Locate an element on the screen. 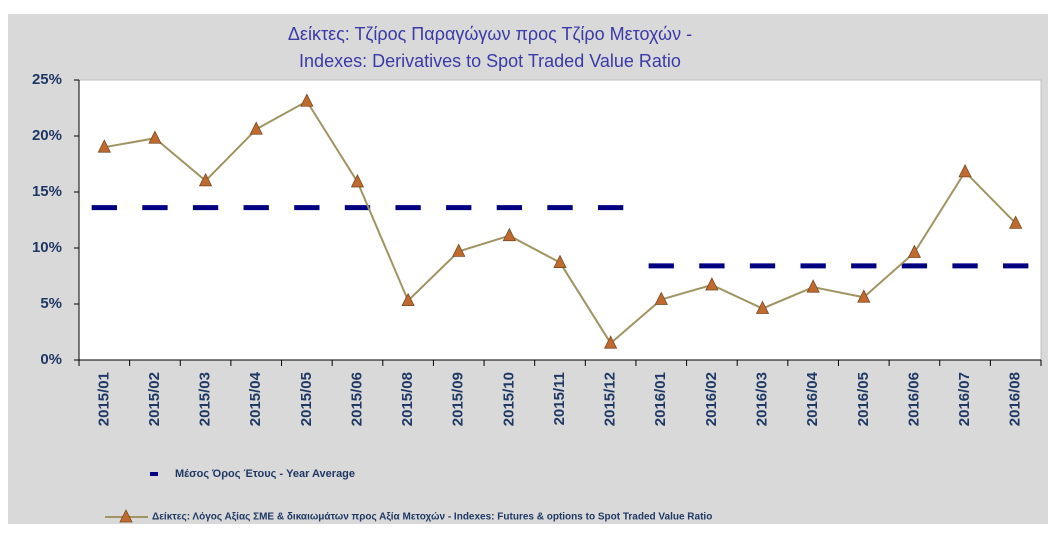 This screenshot has height=533, width=1052. x-tick-label: 2015/05 is located at coordinates (306, 399).